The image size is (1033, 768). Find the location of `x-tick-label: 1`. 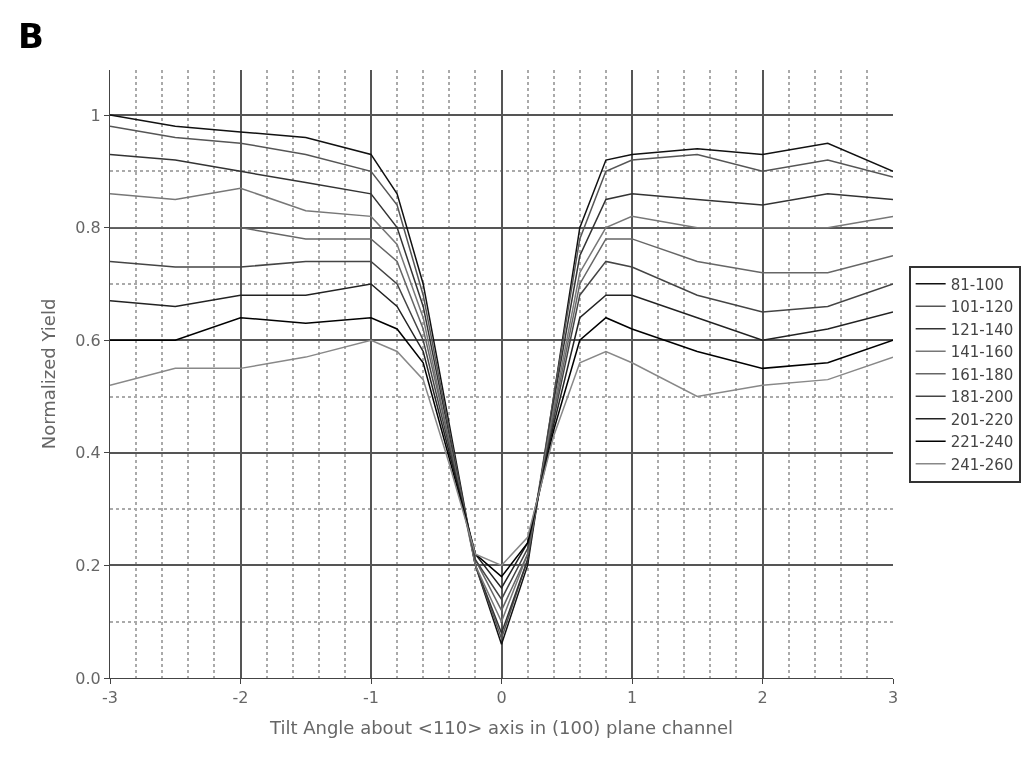

x-tick-label: 1 is located at coordinates (632, 698).